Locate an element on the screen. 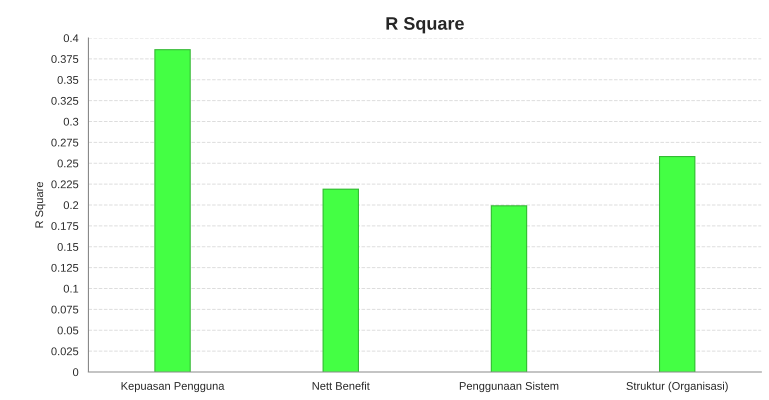 The width and height of the screenshot is (769, 400). y-tick-label: 0.1 is located at coordinates (71, 288).